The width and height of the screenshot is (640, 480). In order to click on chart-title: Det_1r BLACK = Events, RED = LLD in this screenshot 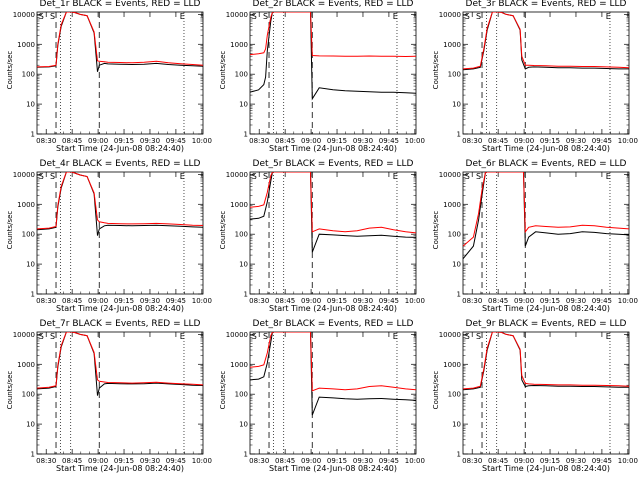, I will do `click(120, 4)`.